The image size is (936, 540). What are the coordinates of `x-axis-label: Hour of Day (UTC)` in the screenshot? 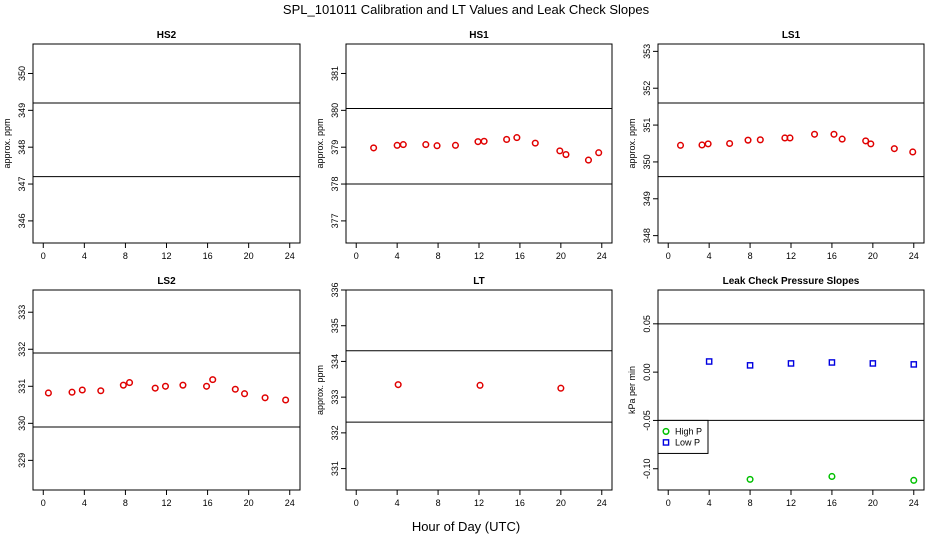 It's located at (466, 526).